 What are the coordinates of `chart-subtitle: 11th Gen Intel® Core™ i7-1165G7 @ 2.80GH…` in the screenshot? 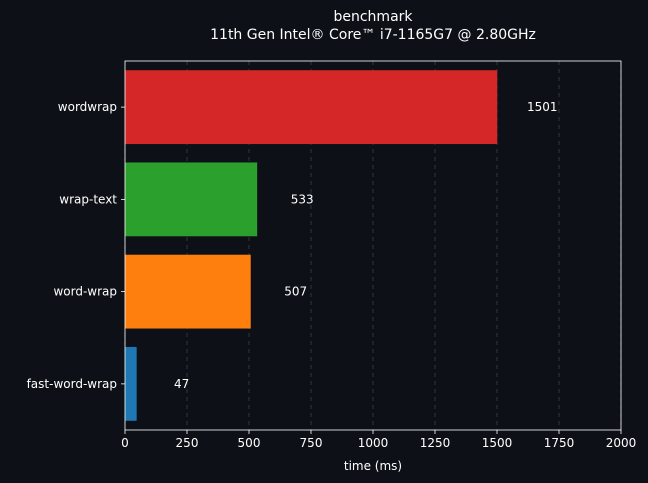 It's located at (373, 35).